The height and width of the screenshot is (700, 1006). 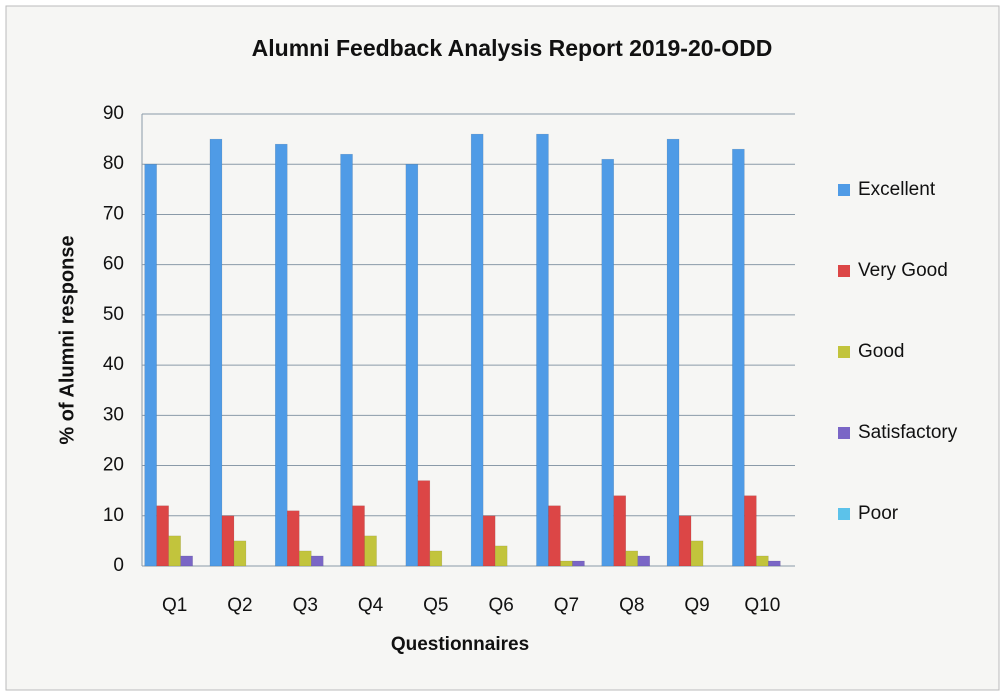 I want to click on y-tick-label: 0, so click(x=118, y=565).